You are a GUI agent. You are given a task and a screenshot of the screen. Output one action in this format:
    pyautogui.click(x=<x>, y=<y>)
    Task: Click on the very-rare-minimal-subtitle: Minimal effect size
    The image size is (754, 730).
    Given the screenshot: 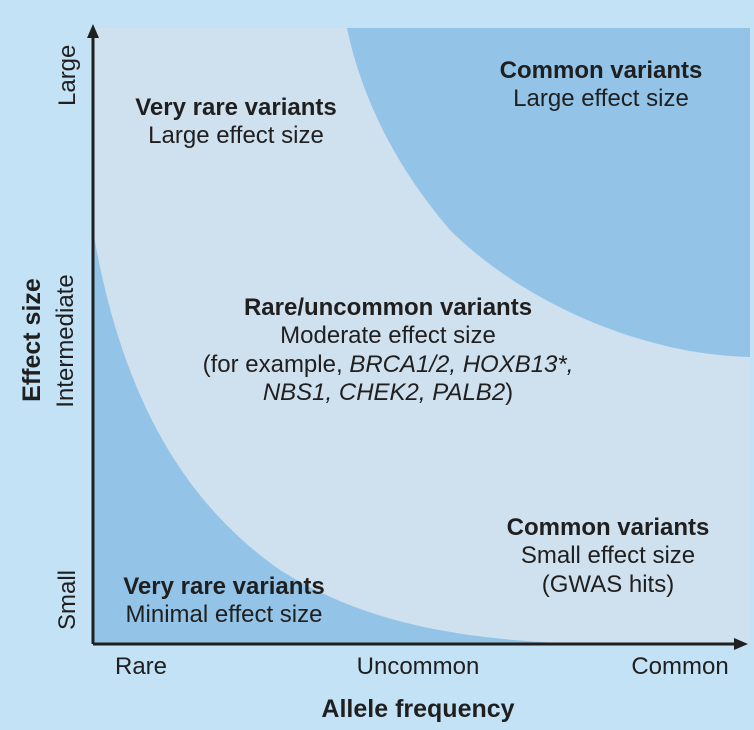 What is the action you would take?
    pyautogui.click(x=224, y=615)
    